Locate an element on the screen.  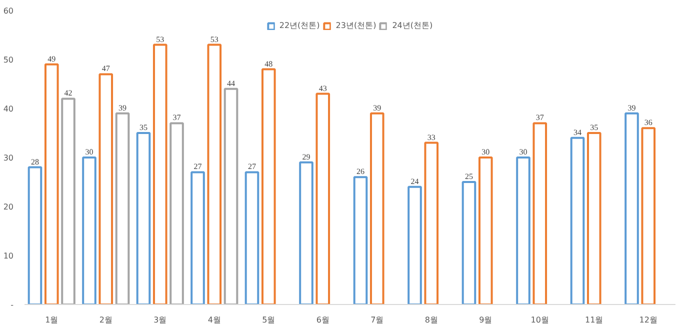
legend-label: 22년(천톤) is located at coordinates (299, 25).